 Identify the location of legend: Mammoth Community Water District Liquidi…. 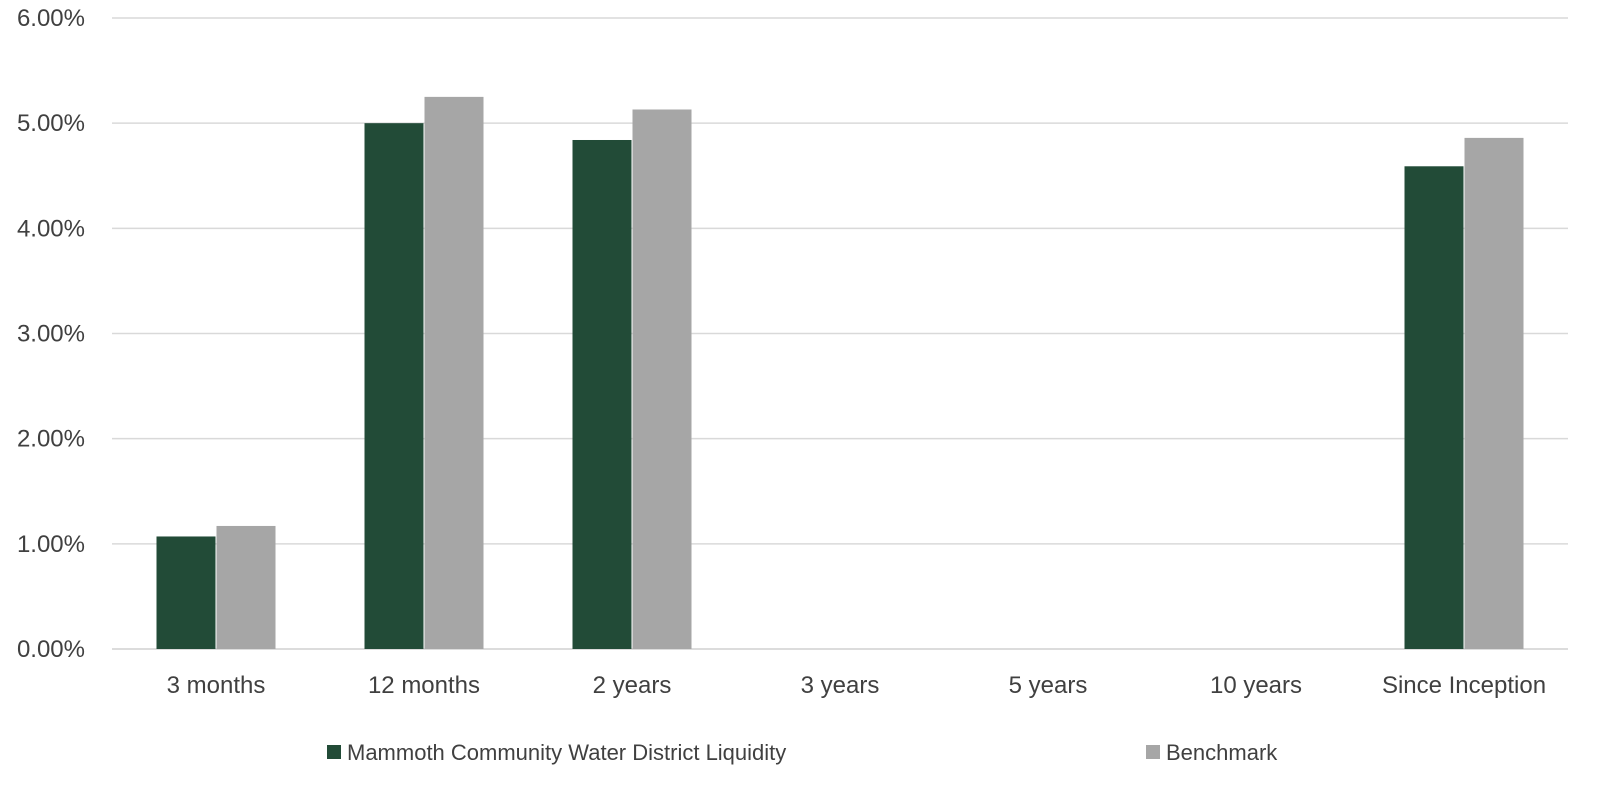
(802, 752).